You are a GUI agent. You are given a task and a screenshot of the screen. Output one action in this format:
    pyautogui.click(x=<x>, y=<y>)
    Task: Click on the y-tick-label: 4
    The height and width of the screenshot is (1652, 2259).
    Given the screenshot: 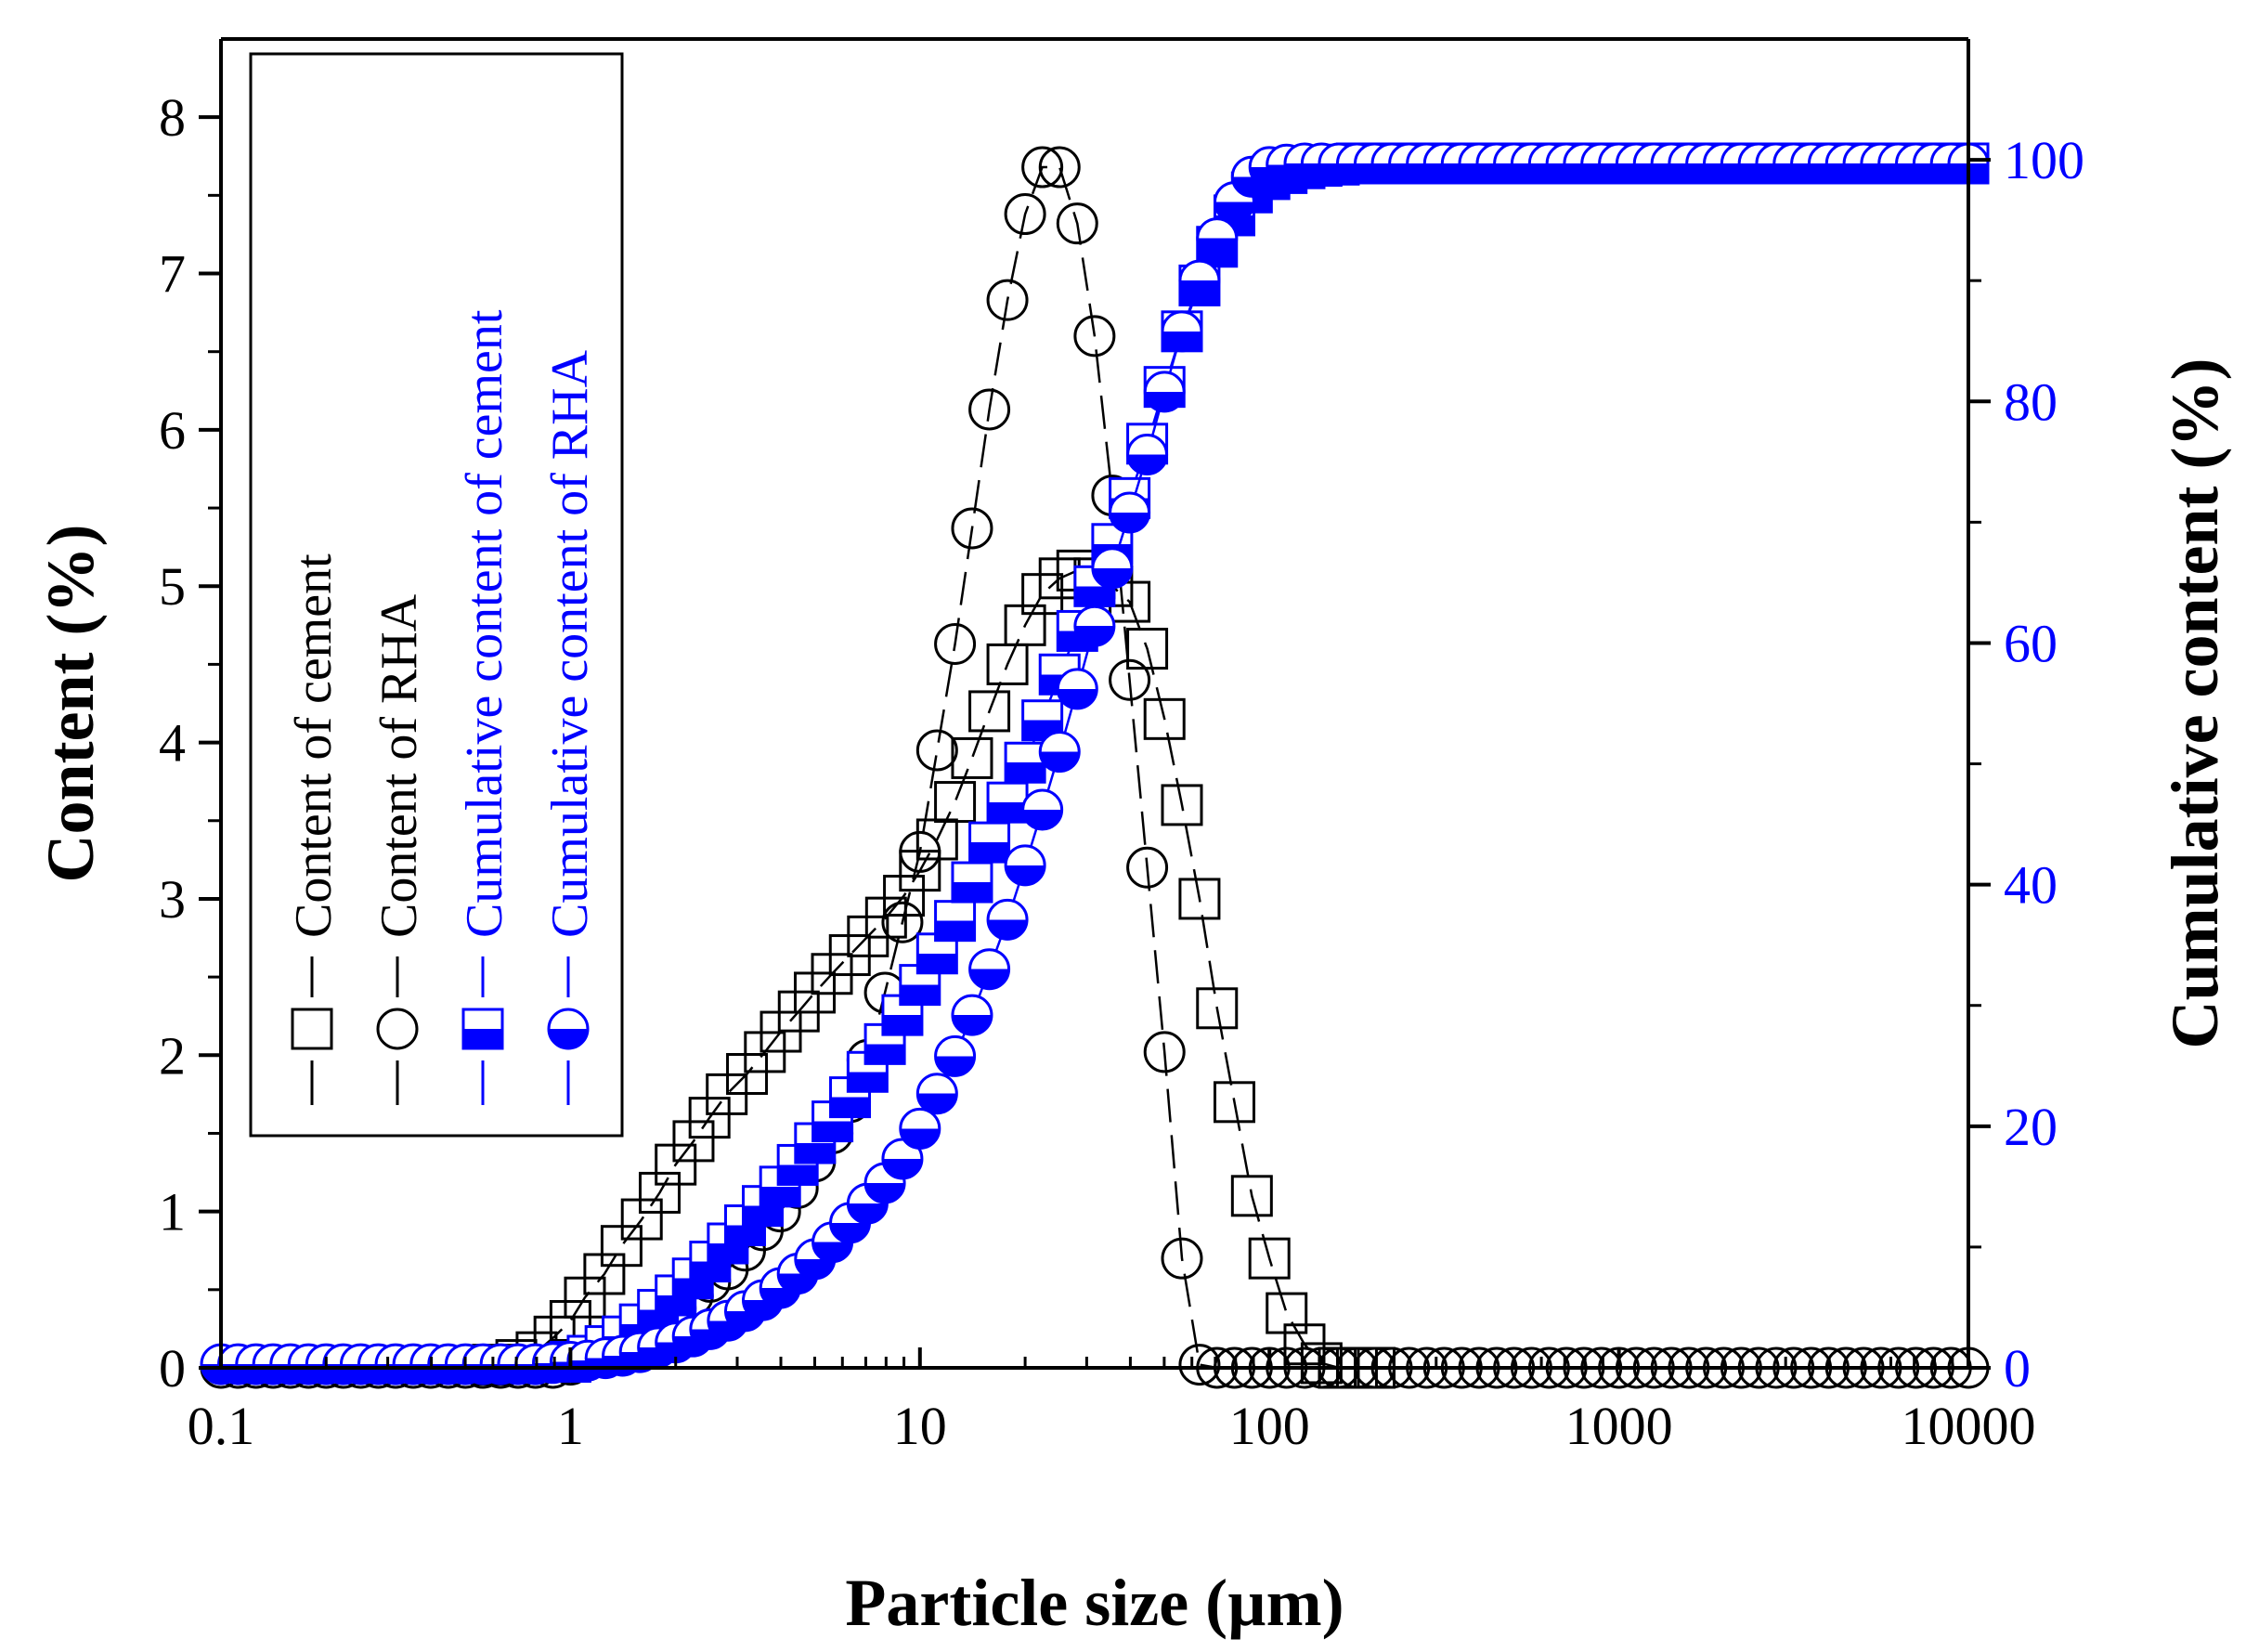 What is the action you would take?
    pyautogui.click(x=172, y=744)
    